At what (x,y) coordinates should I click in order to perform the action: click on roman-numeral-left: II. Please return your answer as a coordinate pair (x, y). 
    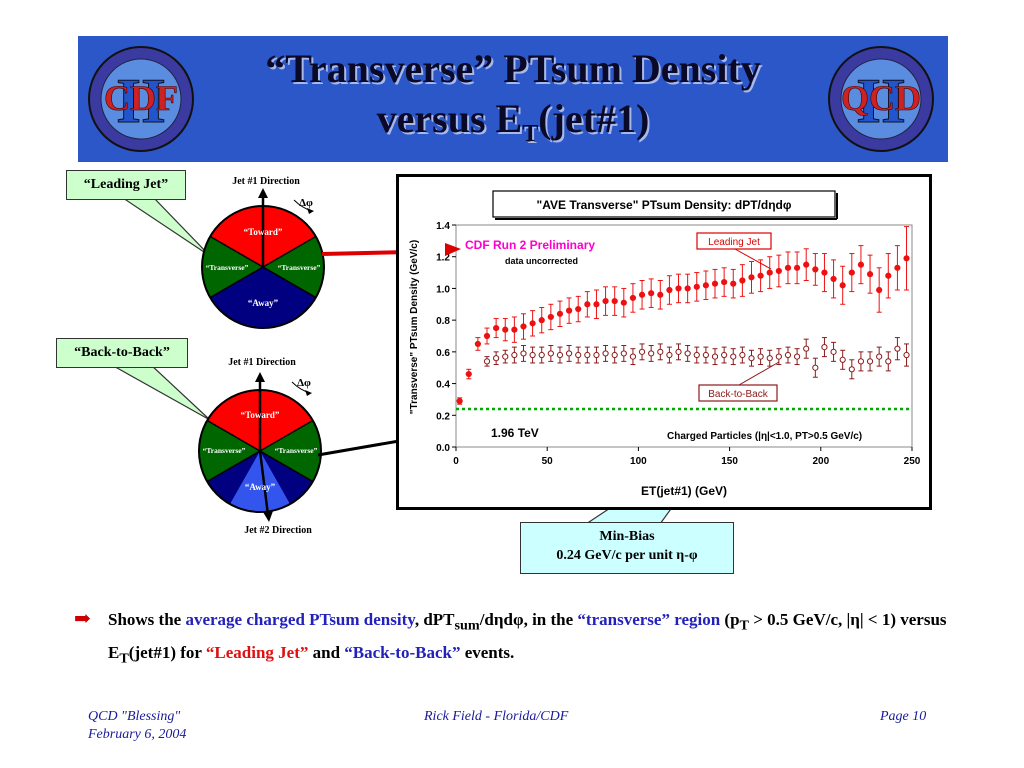
    Looking at the image, I should click on (141, 100).